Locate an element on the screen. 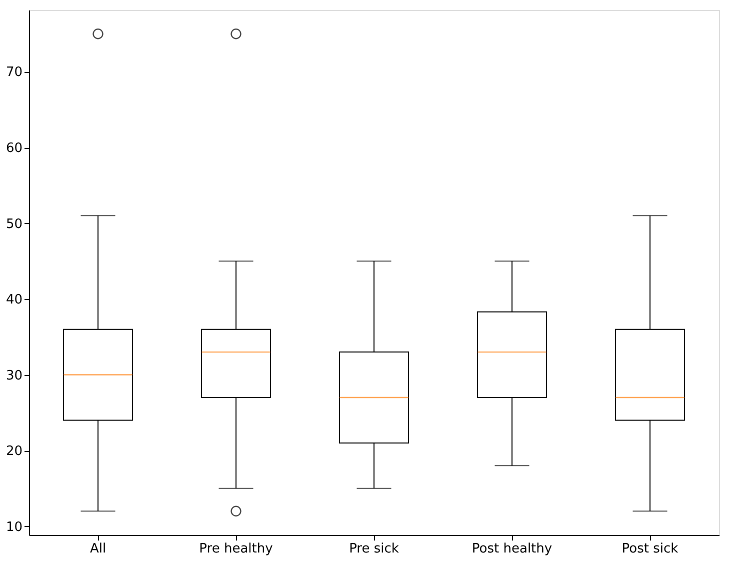 This screenshot has width=756, height=579. y-tick-label: 70 is located at coordinates (14, 72).